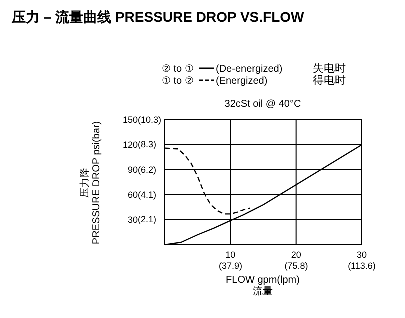  I want to click on x2-tick-label: (113.6), so click(362, 266).